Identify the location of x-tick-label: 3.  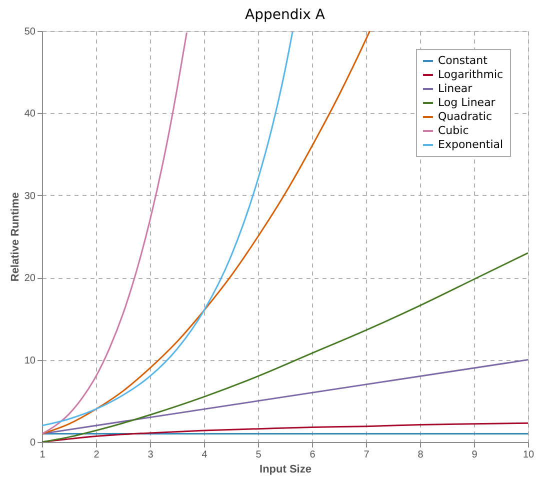
(151, 455).